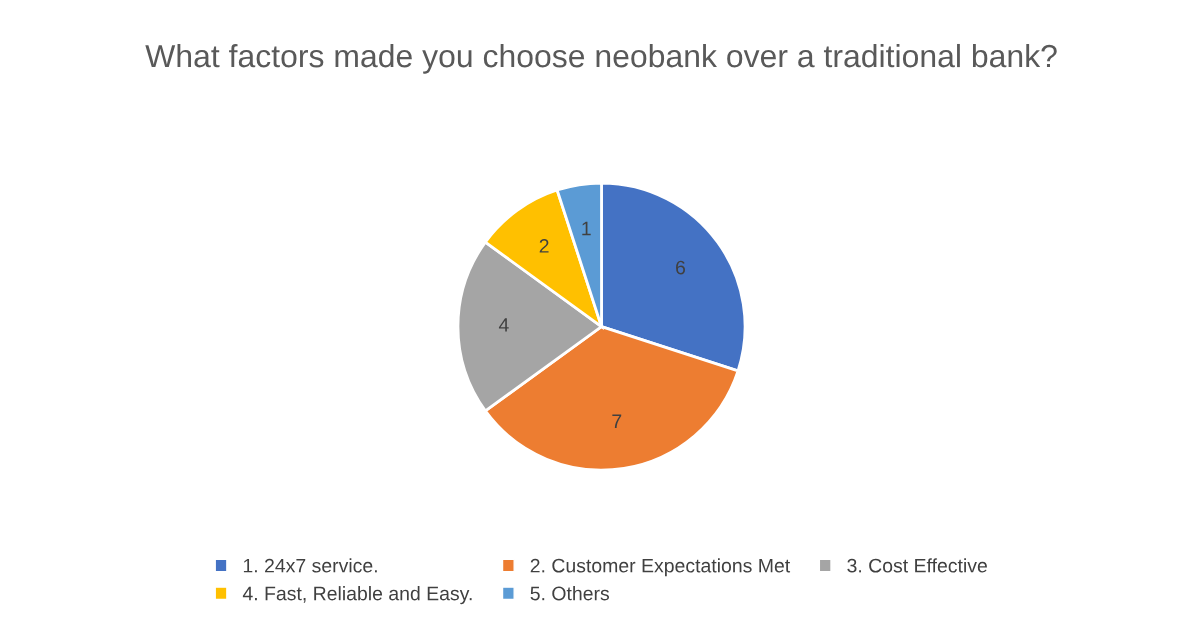  What do you see at coordinates (601, 58) in the screenshot?
I see `chart-title: What factors made you choose neobank over a traditional bank?` at bounding box center [601, 58].